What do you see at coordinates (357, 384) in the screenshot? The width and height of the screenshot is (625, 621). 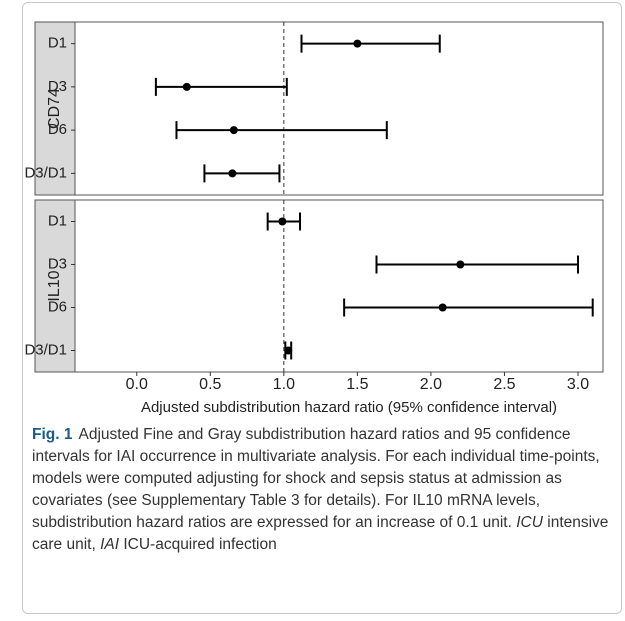 I see `x-tick-label: 1.5` at bounding box center [357, 384].